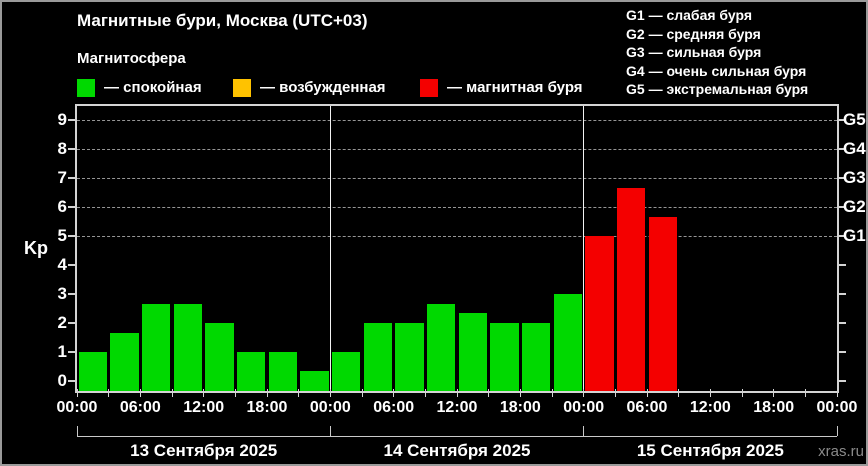 Image resolution: width=868 pixels, height=466 pixels. Describe the element at coordinates (62, 177) in the screenshot. I see `y-axis-label: 7` at that location.